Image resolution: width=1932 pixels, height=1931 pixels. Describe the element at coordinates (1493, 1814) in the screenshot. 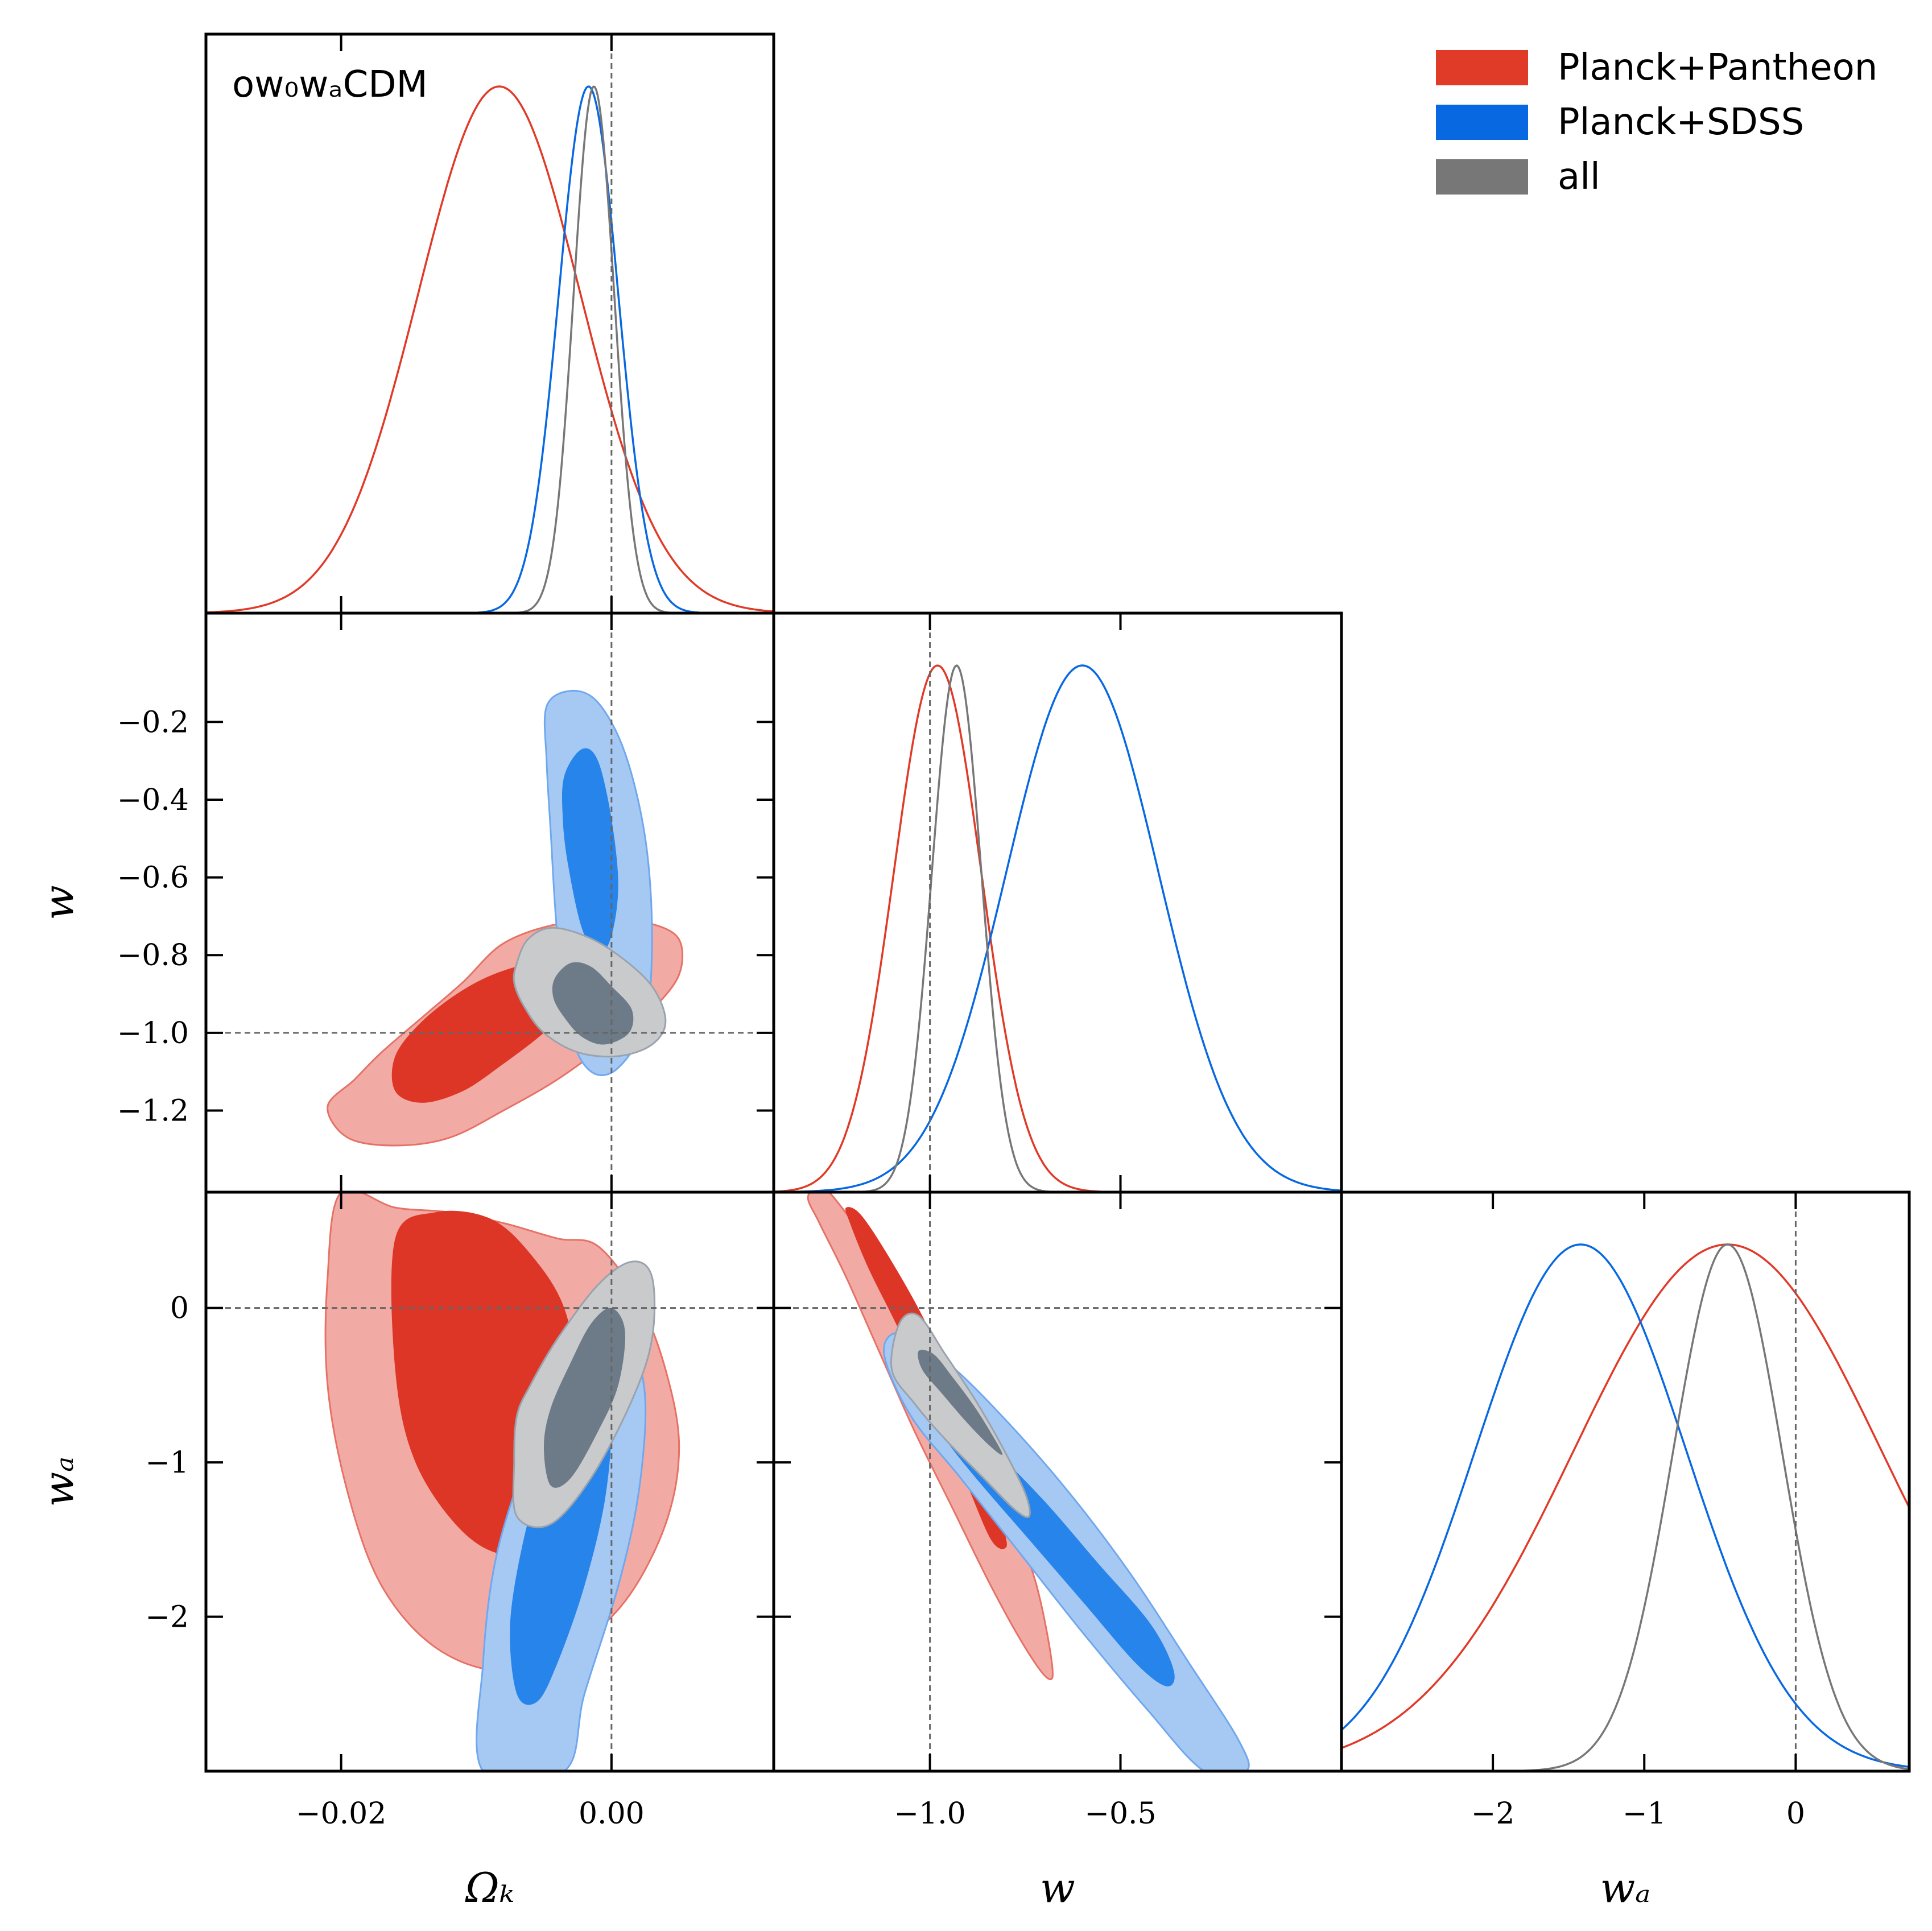

I see `xtick-label-w_a-0: −2` at that location.